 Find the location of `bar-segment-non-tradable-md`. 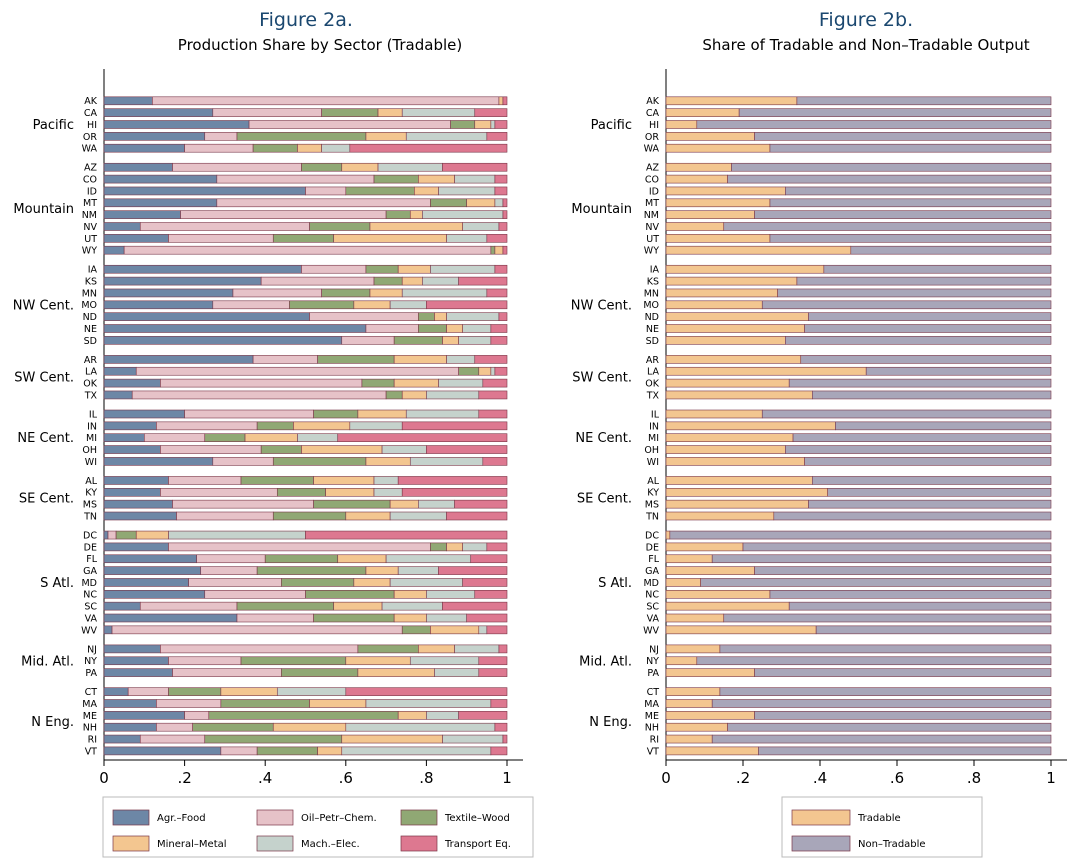

bar-segment-non-tradable-md is located at coordinates (876, 582).